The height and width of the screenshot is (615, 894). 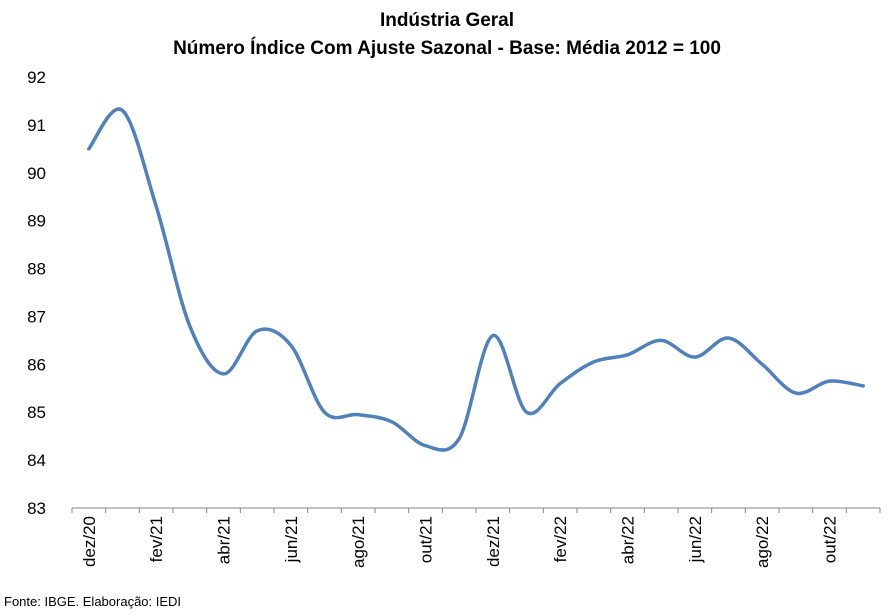 I want to click on x-tick-label: dez/21, so click(x=493, y=541).